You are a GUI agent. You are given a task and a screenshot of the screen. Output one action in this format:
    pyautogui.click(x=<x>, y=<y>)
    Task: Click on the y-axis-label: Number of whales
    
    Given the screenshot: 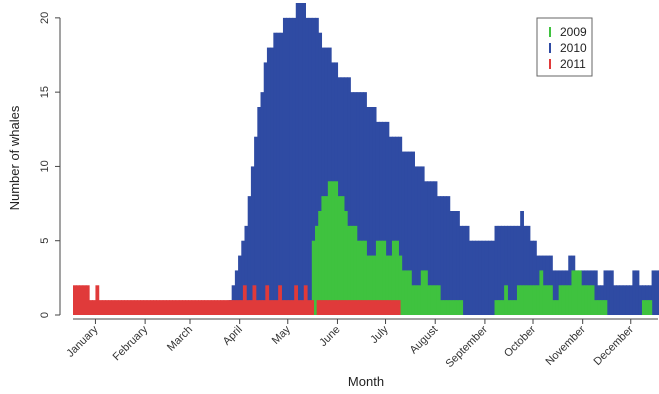 What is the action you would take?
    pyautogui.click(x=14, y=157)
    